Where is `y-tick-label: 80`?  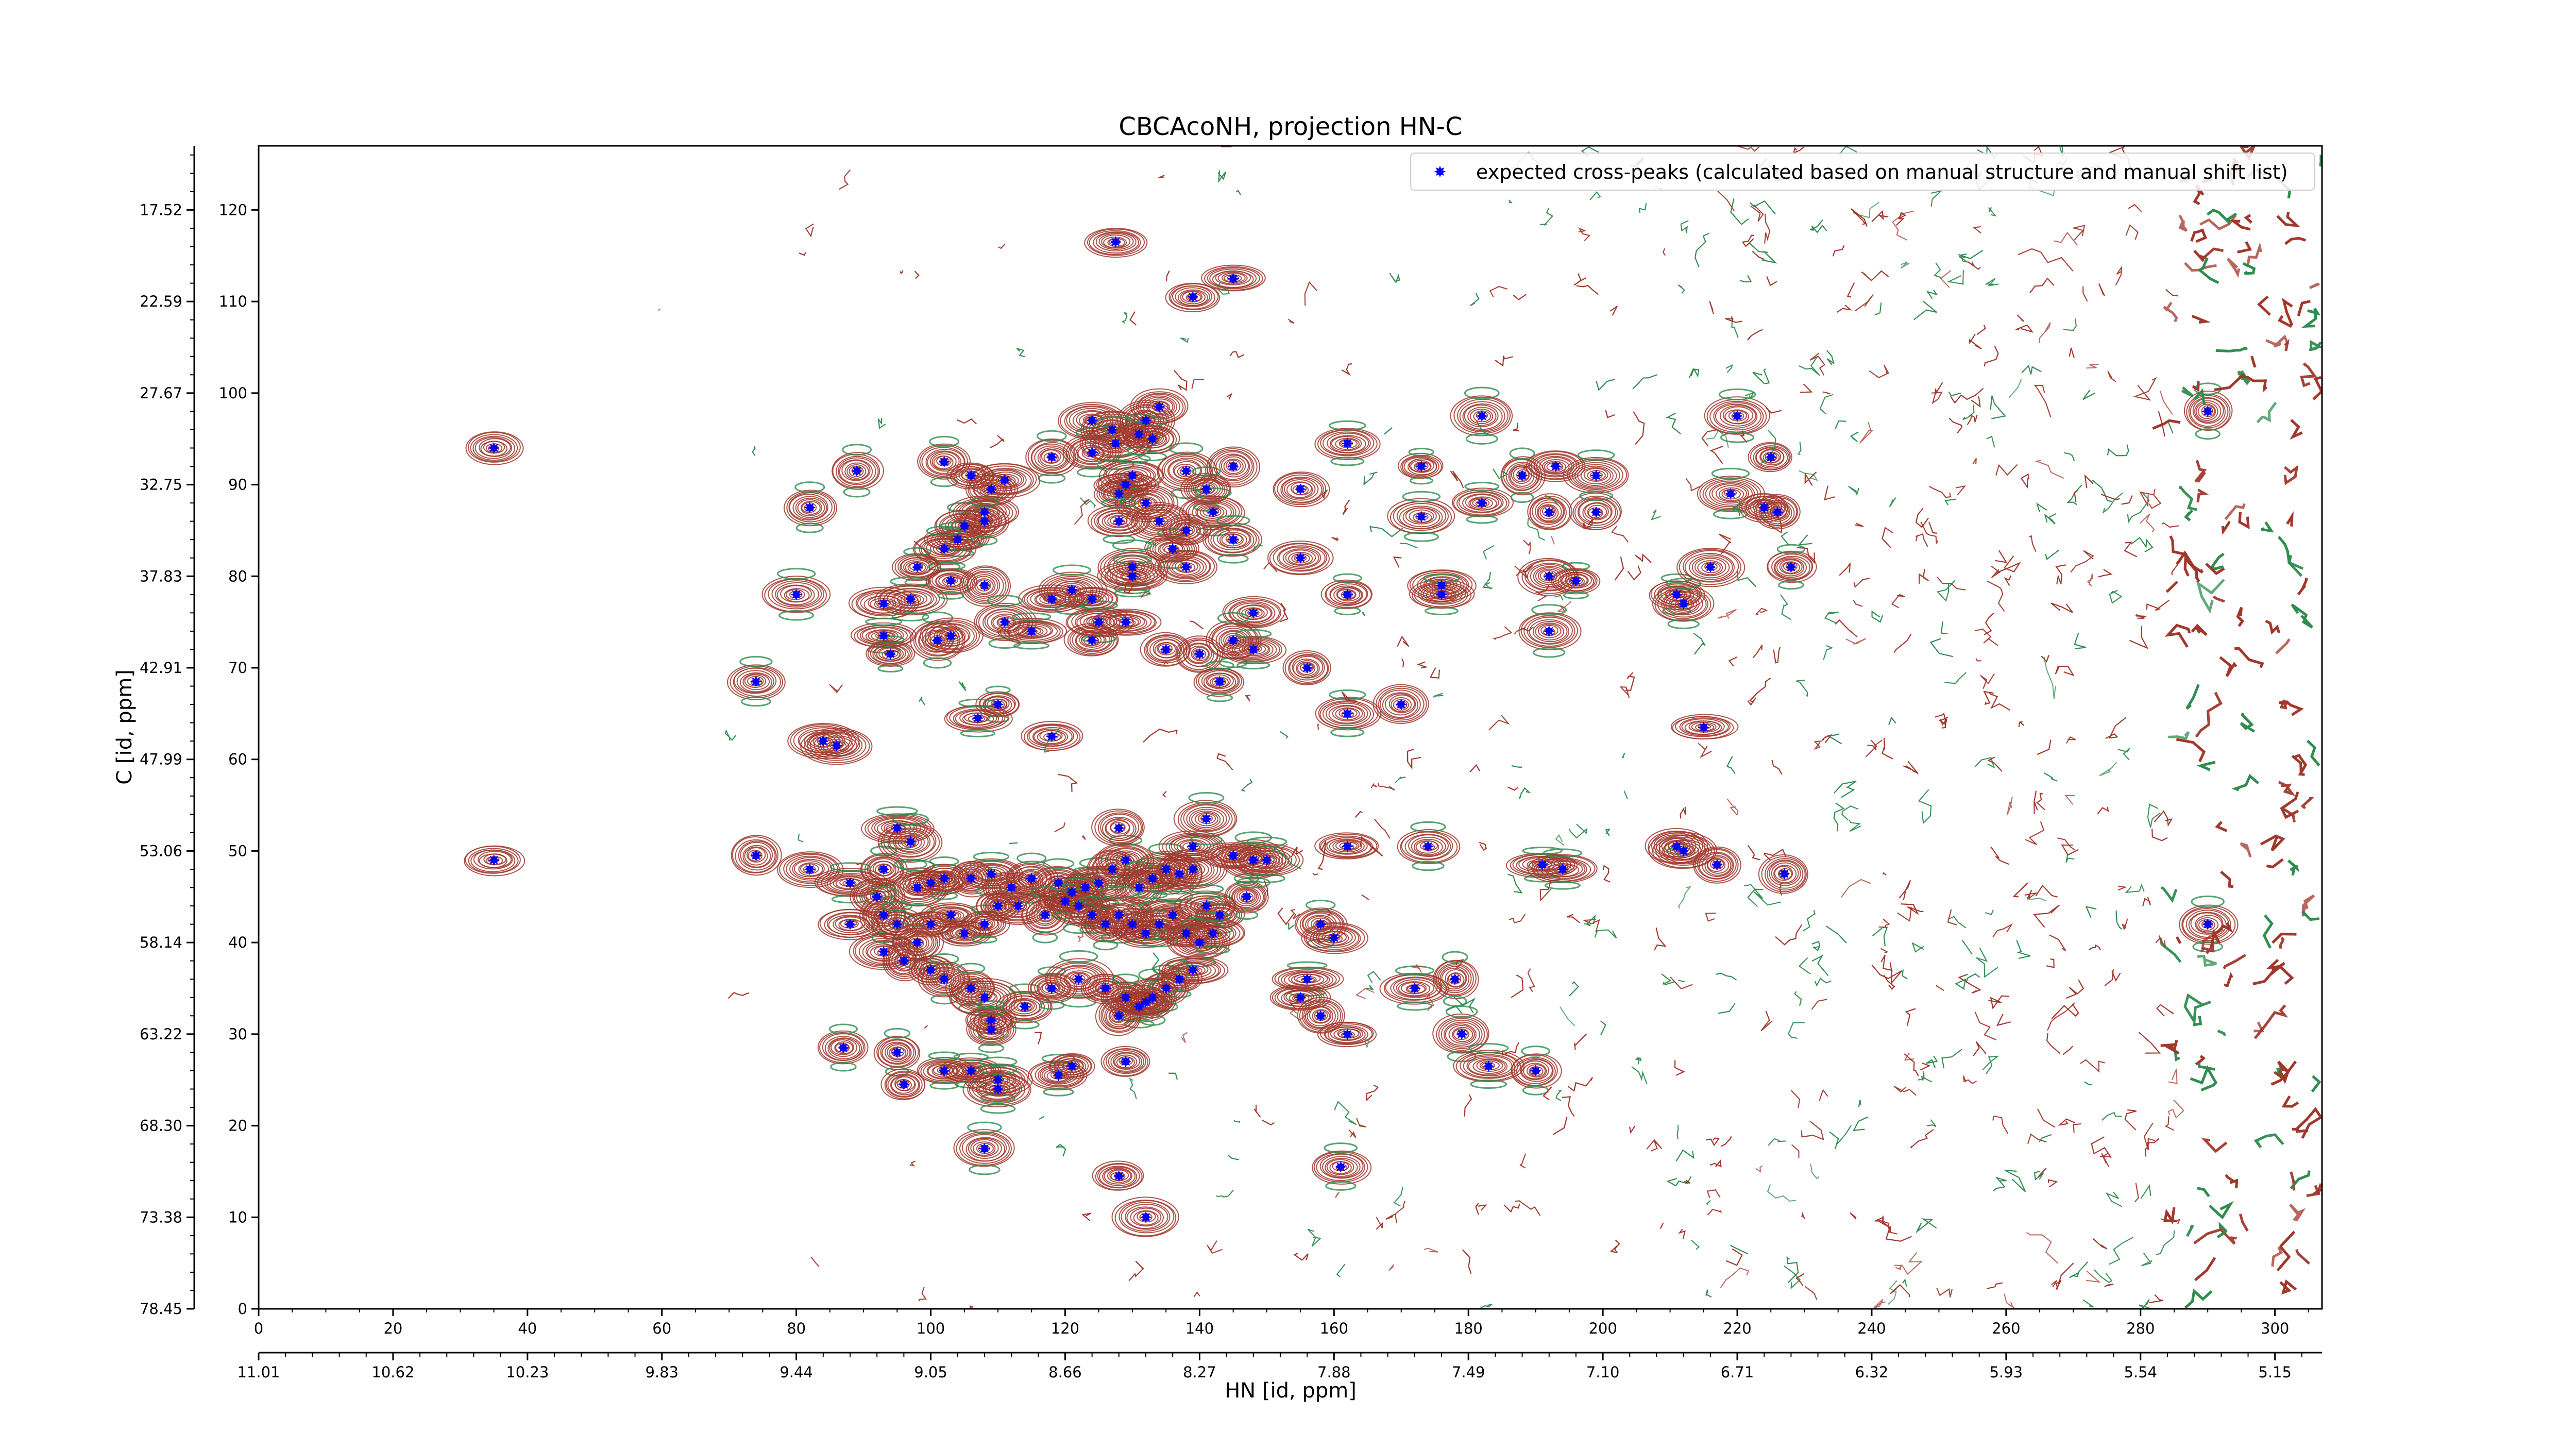 y-tick-label: 80 is located at coordinates (237, 576).